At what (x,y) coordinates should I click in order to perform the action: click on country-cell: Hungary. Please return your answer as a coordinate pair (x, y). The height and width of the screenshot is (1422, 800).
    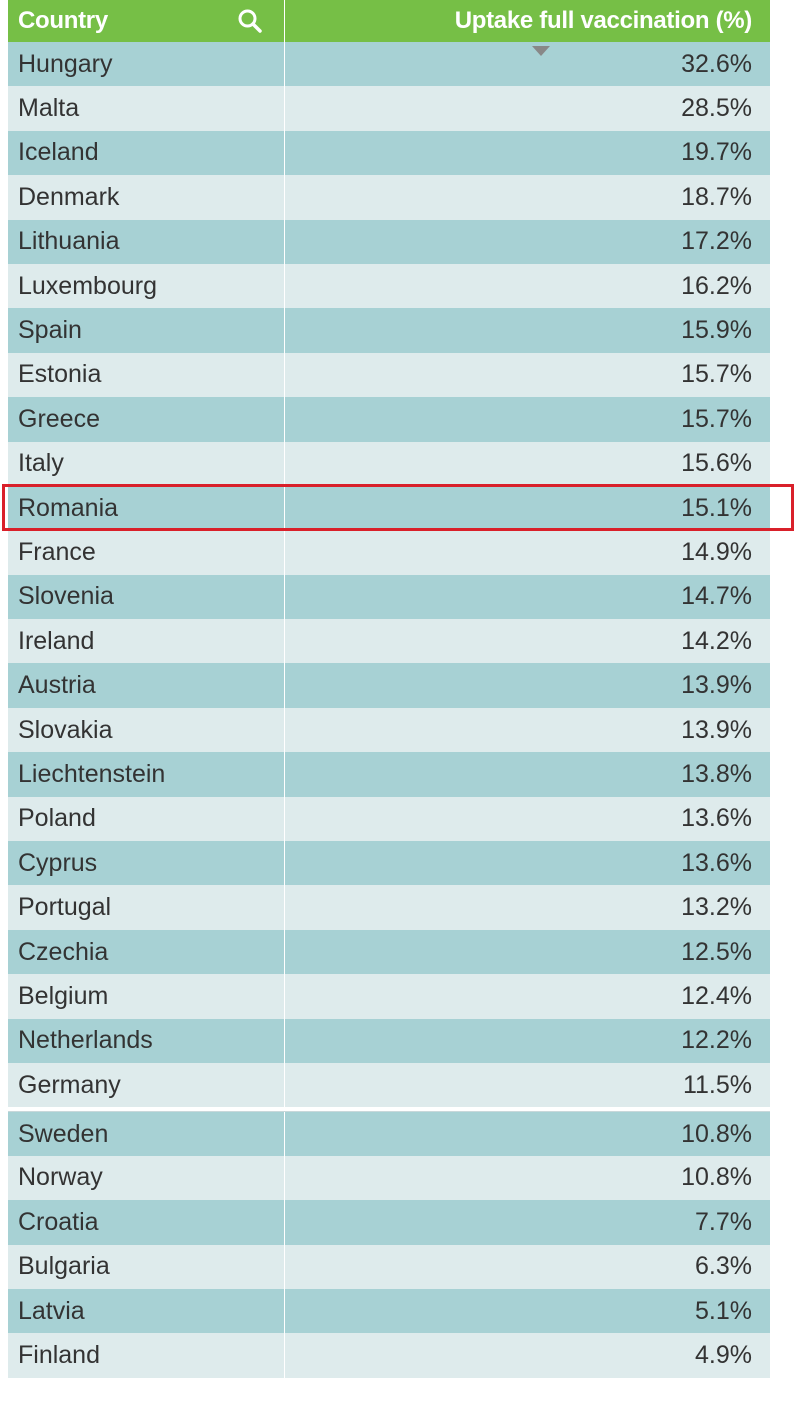
    Looking at the image, I should click on (146, 64).